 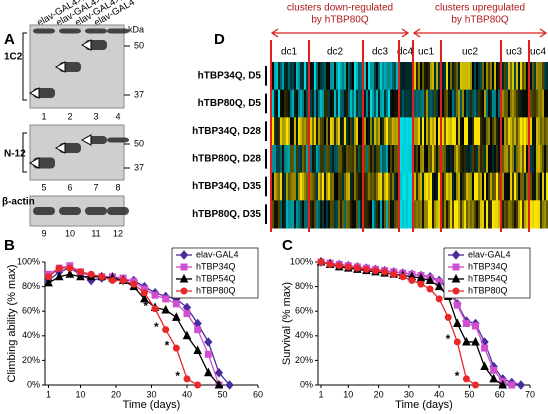 What do you see at coordinates (152, 405) in the screenshot?
I see `x-axis-label: Time (days)` at bounding box center [152, 405].